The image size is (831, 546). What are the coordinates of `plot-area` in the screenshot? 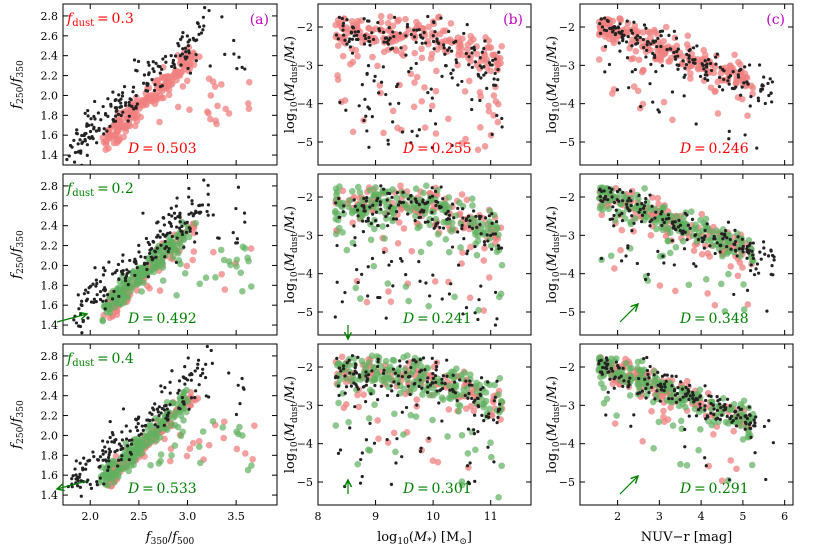 It's located at (685, 82).